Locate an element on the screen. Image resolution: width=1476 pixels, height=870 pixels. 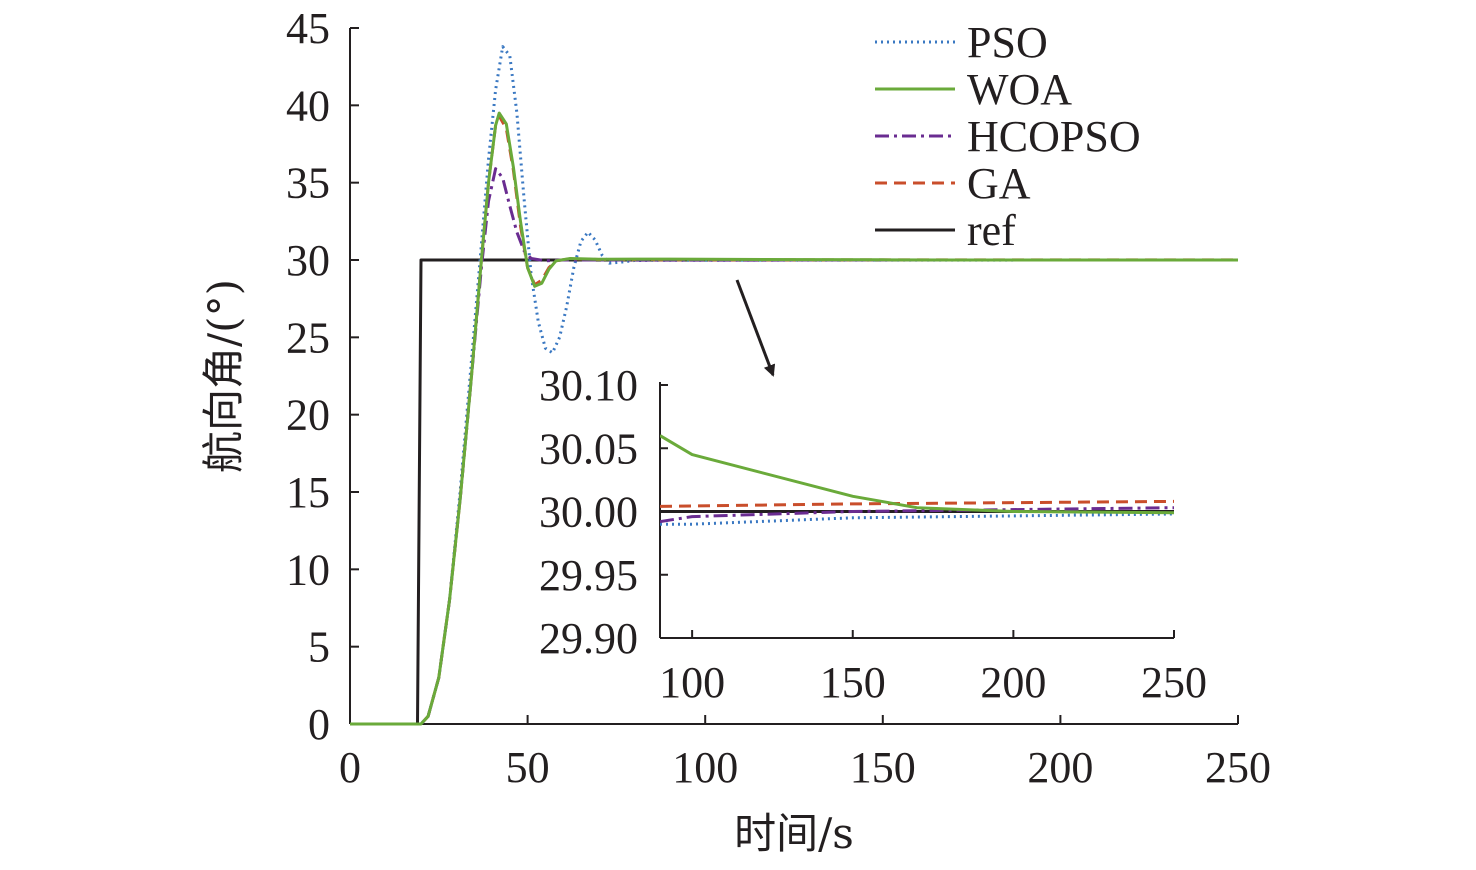
inset-x-tick-label: 250 is located at coordinates (1174, 682).